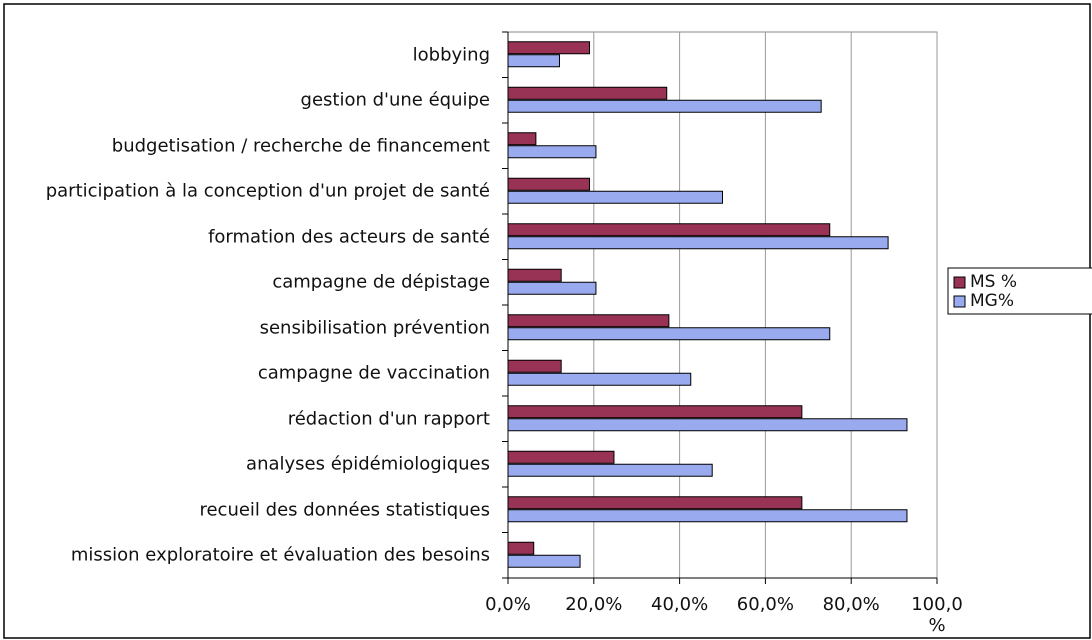 The height and width of the screenshot is (640, 1092). I want to click on x-tick-label: 80,0%, so click(851, 604).